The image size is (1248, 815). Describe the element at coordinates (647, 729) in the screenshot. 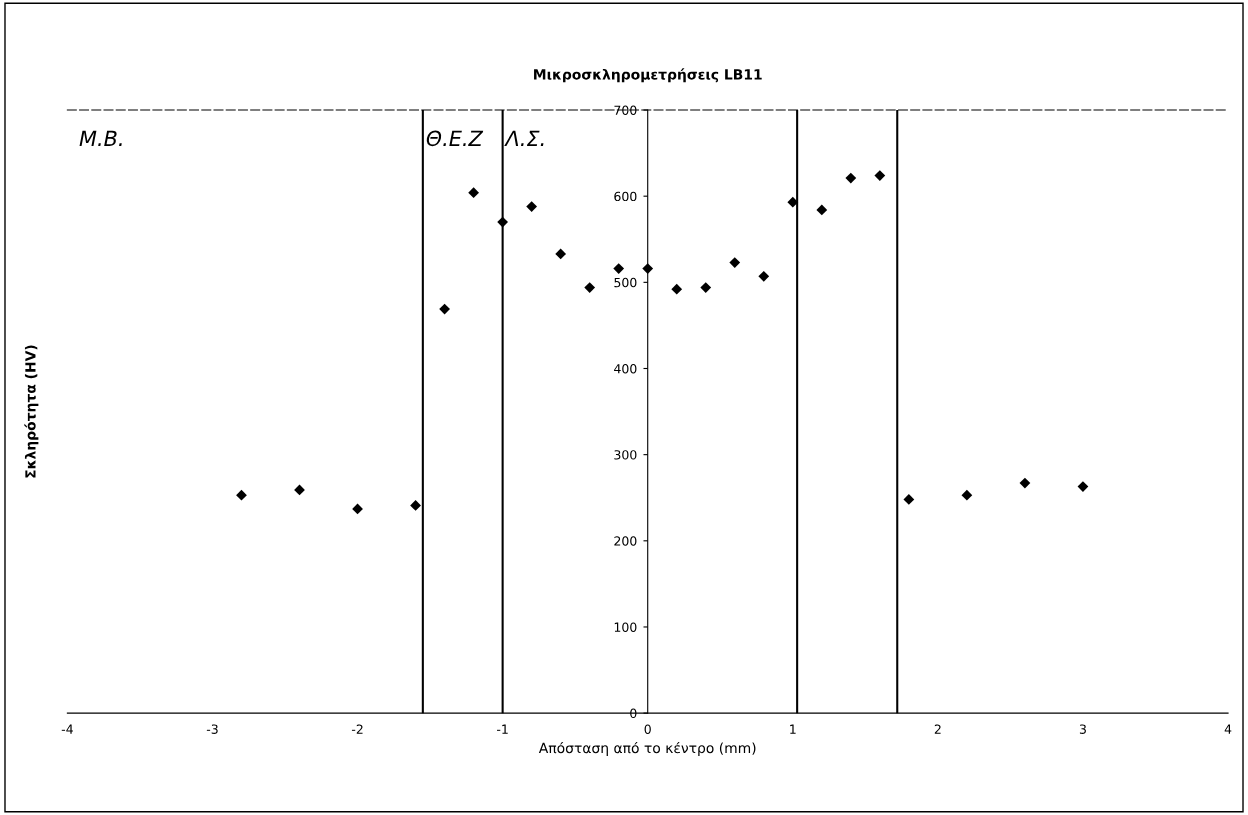

I see `x-tick-label: 0` at that location.